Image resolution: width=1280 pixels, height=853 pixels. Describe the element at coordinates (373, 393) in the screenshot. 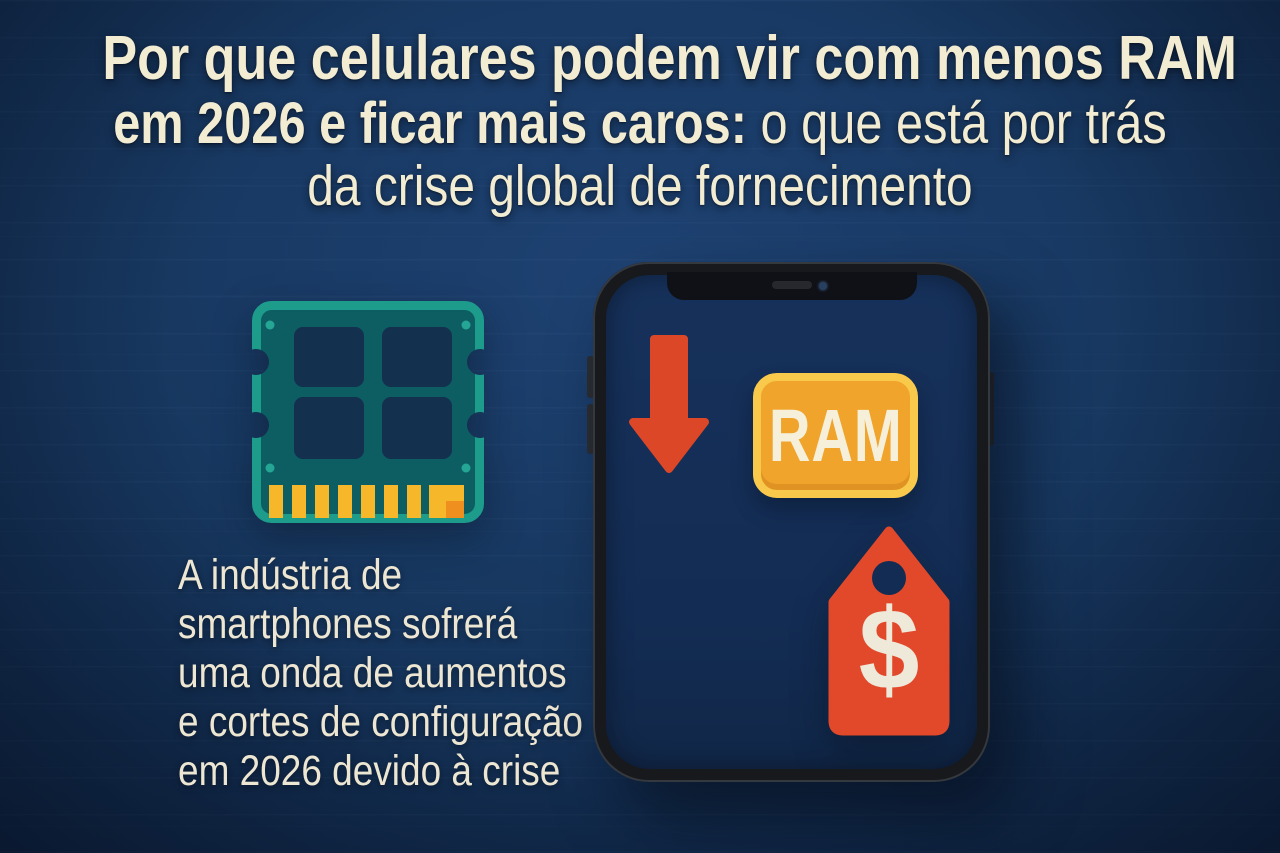

I see `chip-memory-squares` at that location.